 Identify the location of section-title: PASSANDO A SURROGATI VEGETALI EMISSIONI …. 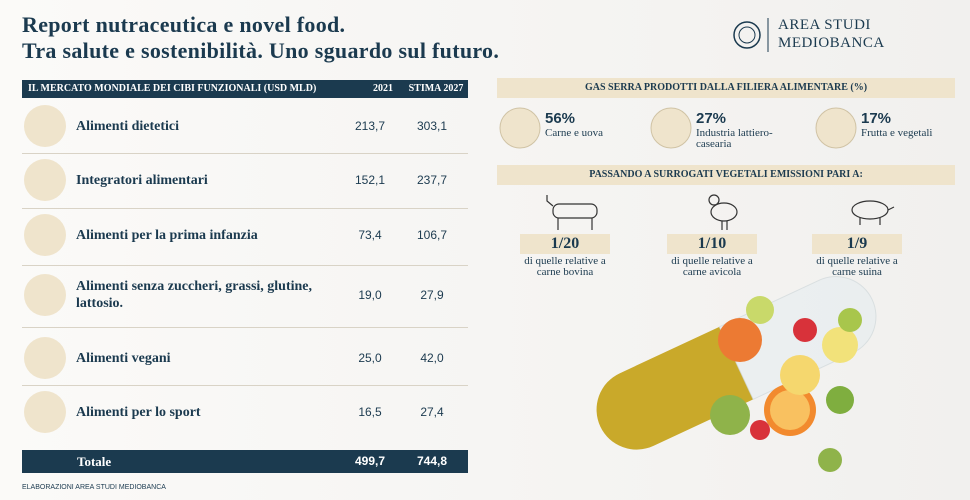
(726, 175).